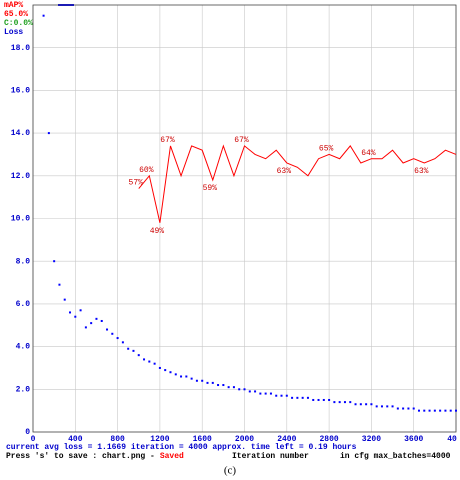 This screenshot has width=460, height=480. I want to click on map-label: 59%, so click(210, 188).